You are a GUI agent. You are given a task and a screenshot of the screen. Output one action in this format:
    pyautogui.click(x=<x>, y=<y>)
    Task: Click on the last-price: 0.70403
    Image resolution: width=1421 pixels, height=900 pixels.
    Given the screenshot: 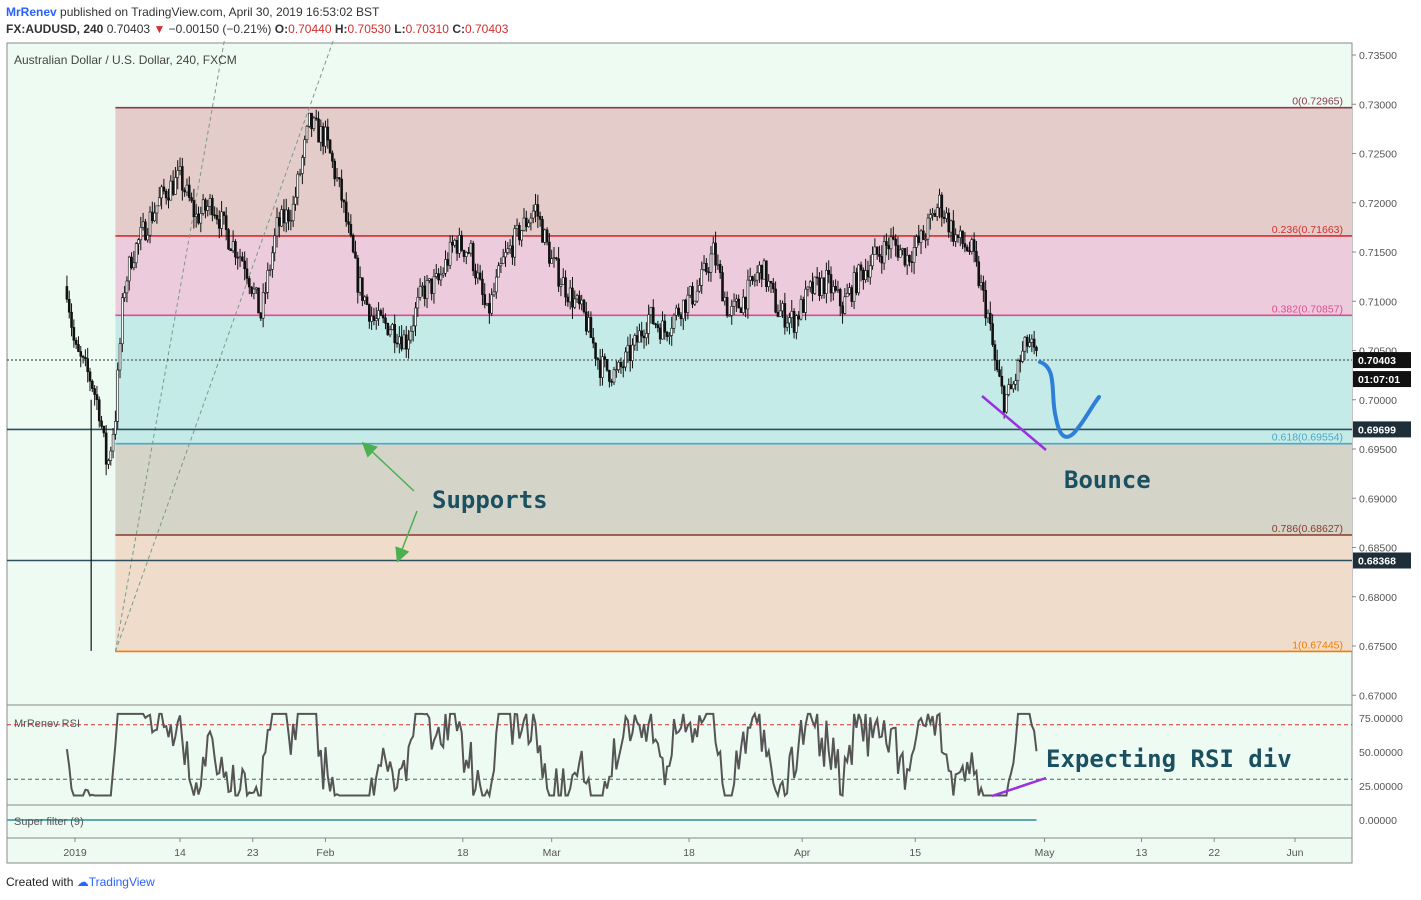 What is the action you would take?
    pyautogui.click(x=128, y=29)
    